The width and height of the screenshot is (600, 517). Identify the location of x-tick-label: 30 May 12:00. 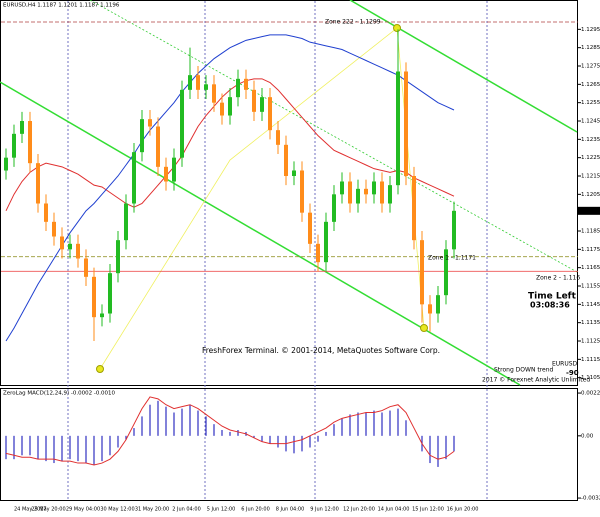
(117, 510).